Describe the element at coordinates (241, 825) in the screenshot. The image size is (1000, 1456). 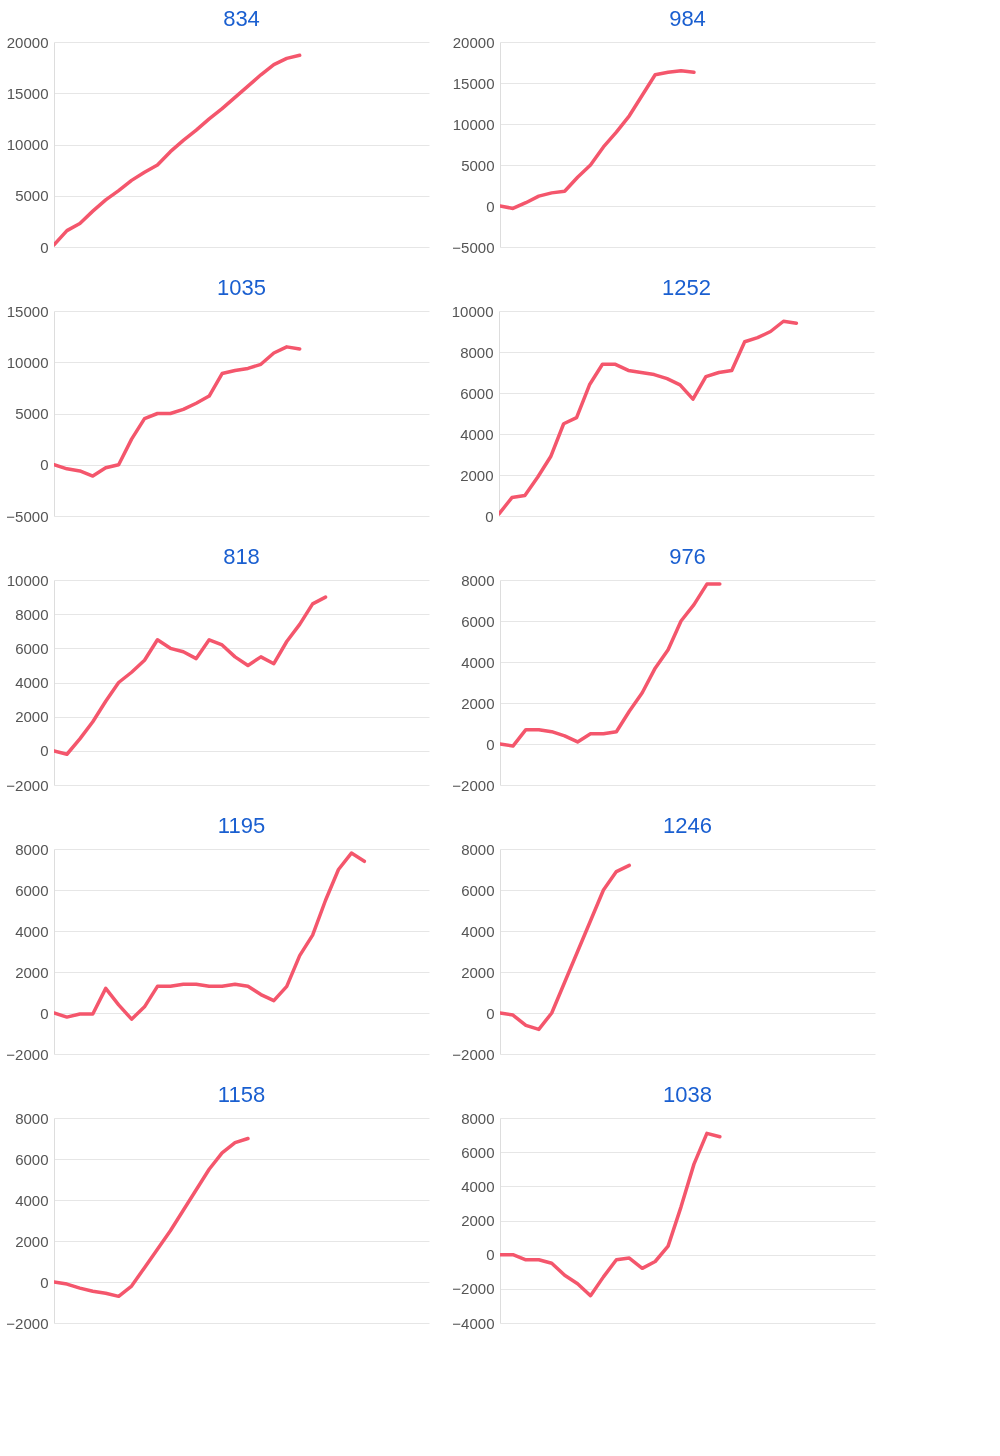
I see `chart-title: 1195` at that location.